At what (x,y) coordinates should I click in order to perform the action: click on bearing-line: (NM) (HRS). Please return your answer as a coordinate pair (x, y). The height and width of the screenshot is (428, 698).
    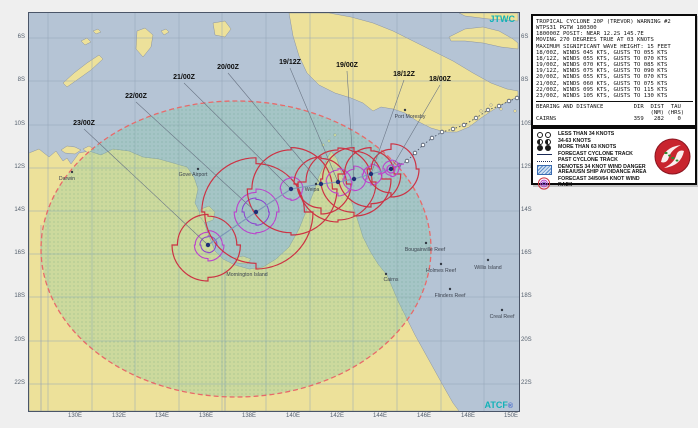
    Looking at the image, I should click on (610, 113).